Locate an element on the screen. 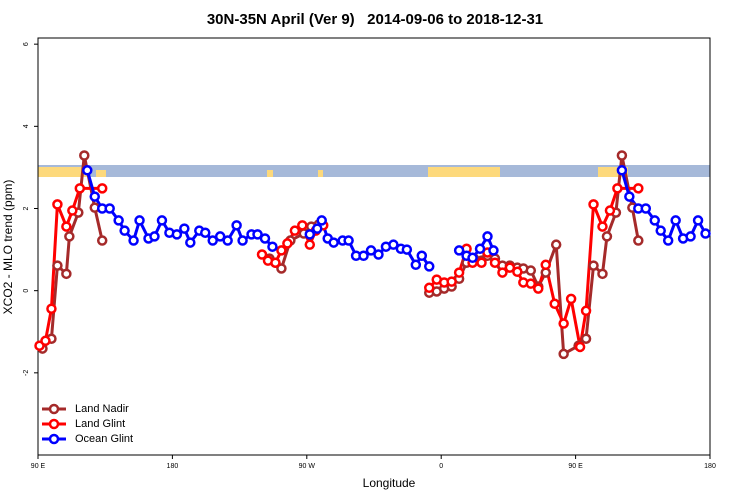  ocean-strip is located at coordinates (374, 171).